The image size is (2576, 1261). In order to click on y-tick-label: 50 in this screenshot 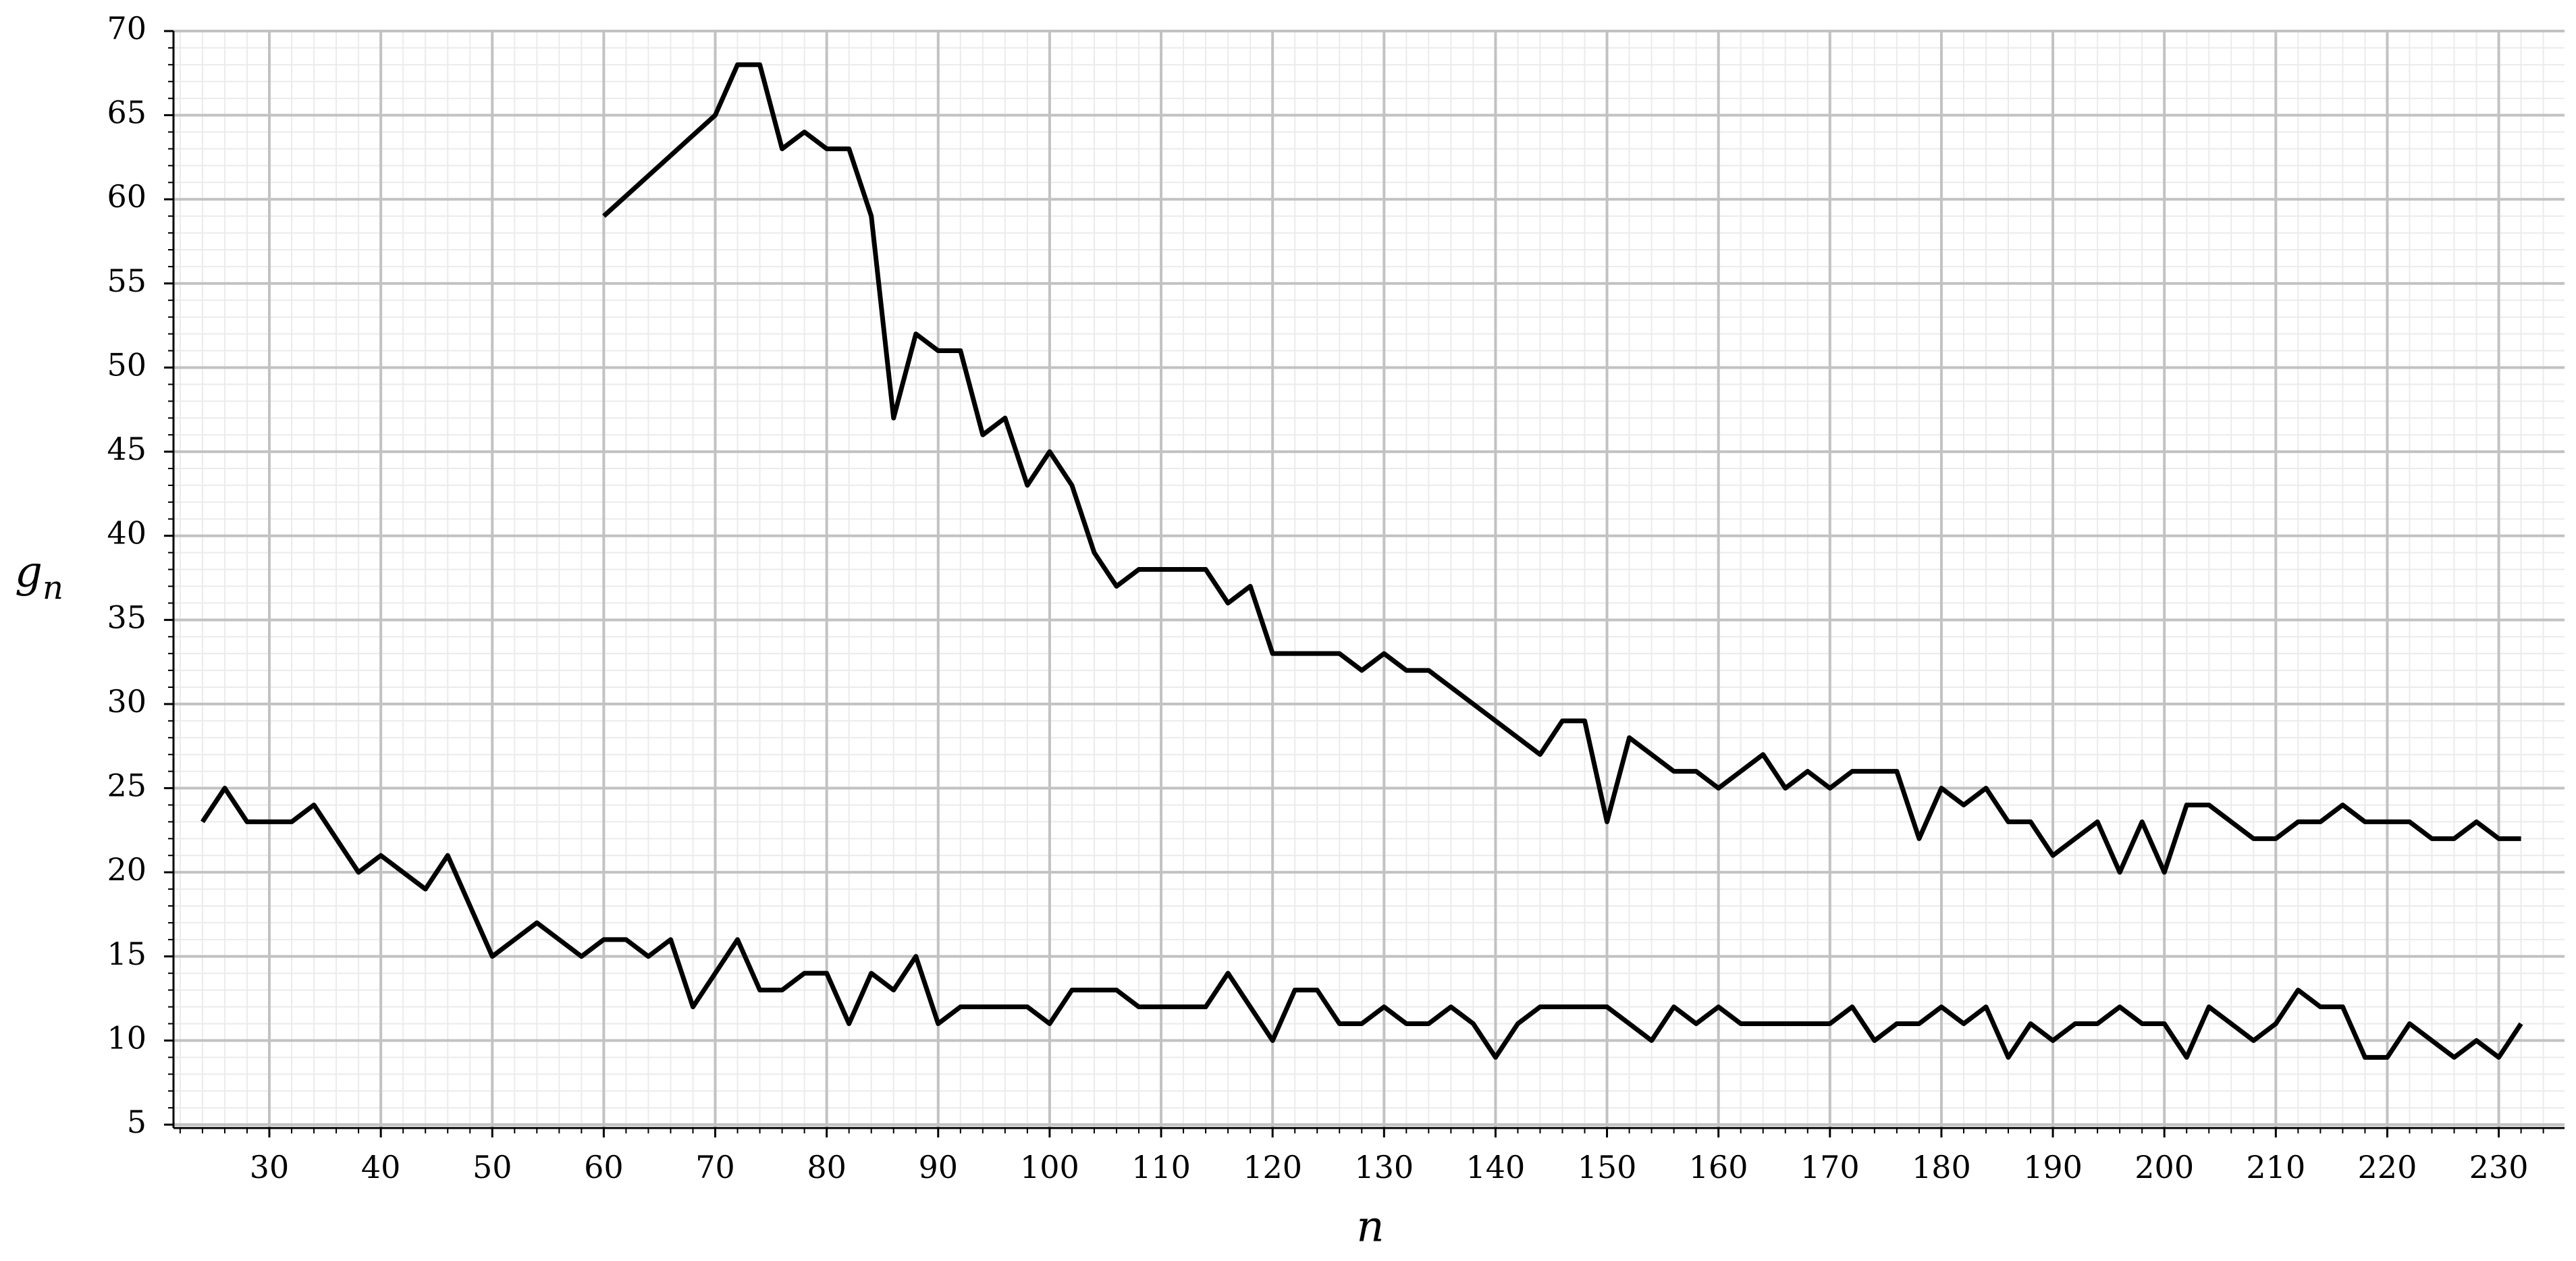, I will do `click(126, 365)`.